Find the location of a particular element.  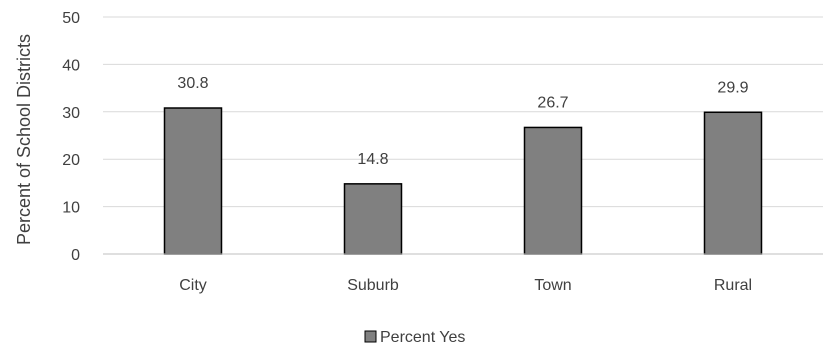

x-axis-labels: City Suburb Town Rural is located at coordinates (465, 285).